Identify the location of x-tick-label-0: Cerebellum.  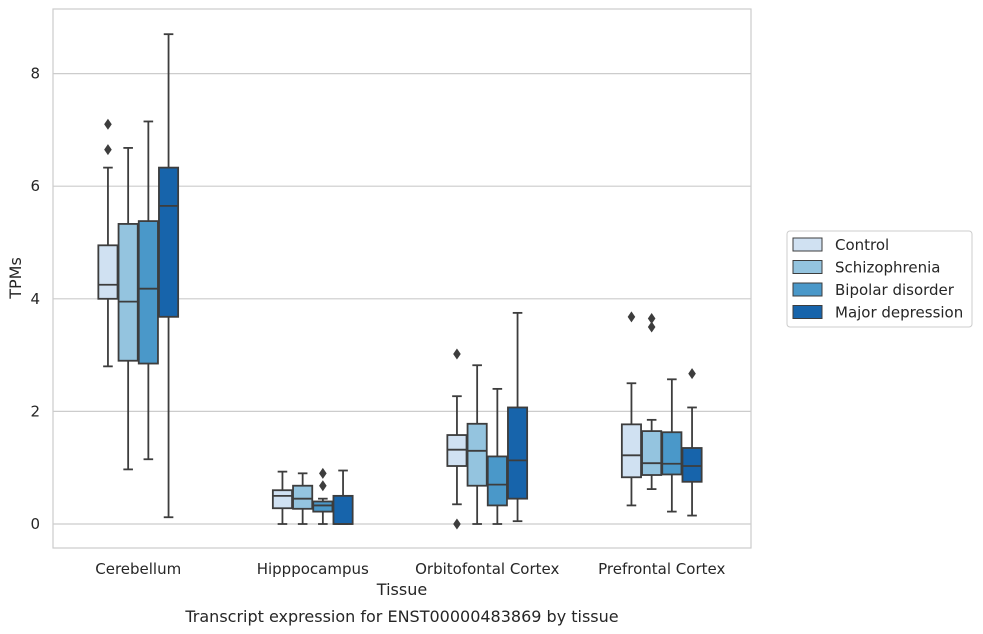
(138, 569).